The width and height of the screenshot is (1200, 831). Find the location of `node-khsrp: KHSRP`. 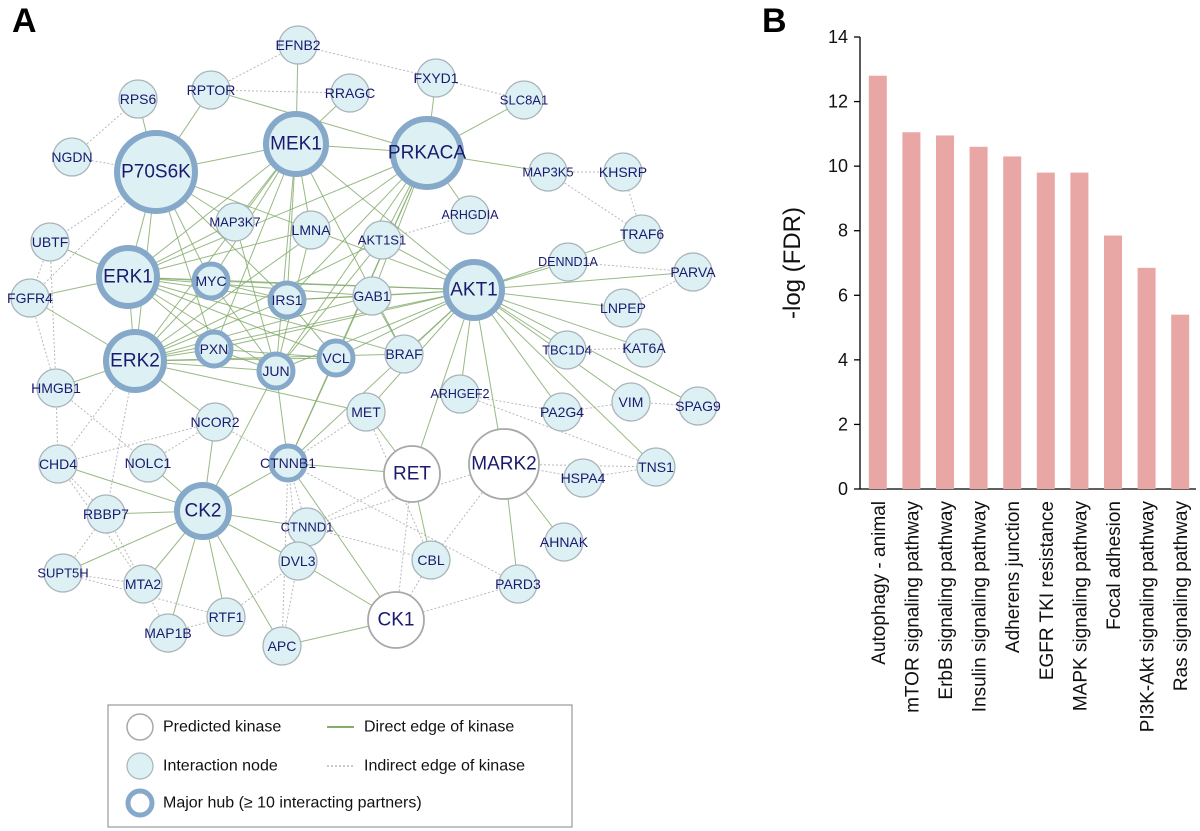

node-khsrp: KHSRP is located at coordinates (623, 172).